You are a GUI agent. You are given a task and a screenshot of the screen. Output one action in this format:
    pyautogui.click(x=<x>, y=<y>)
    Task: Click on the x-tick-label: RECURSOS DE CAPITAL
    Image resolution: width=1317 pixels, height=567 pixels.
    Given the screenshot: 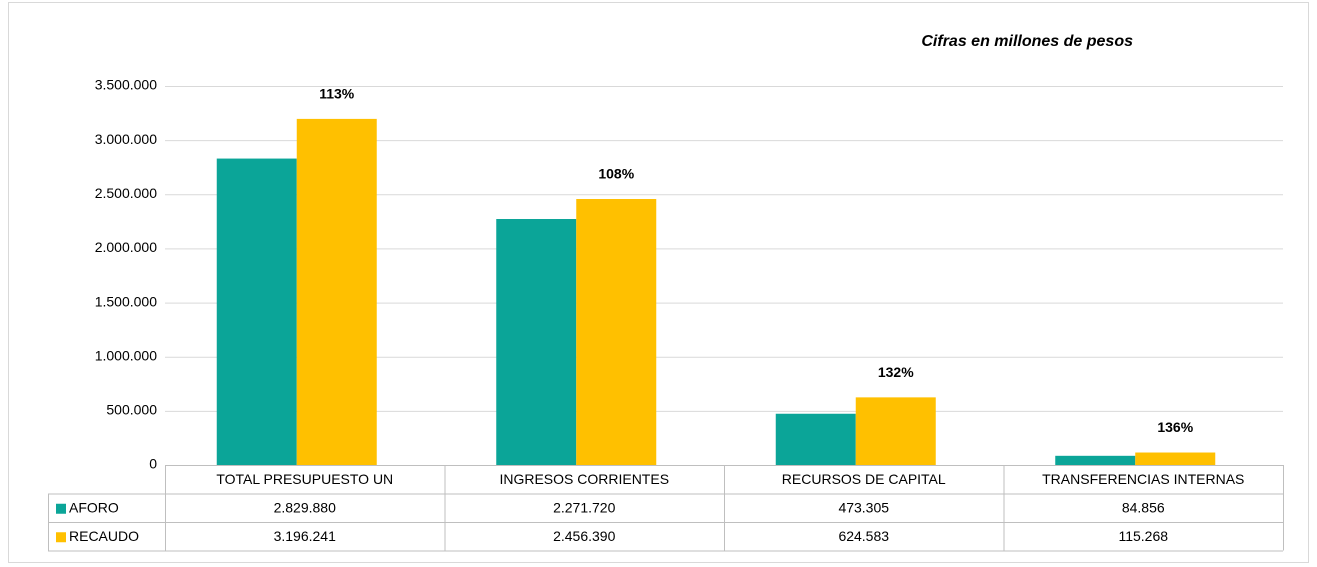 What is the action you would take?
    pyautogui.click(x=864, y=479)
    